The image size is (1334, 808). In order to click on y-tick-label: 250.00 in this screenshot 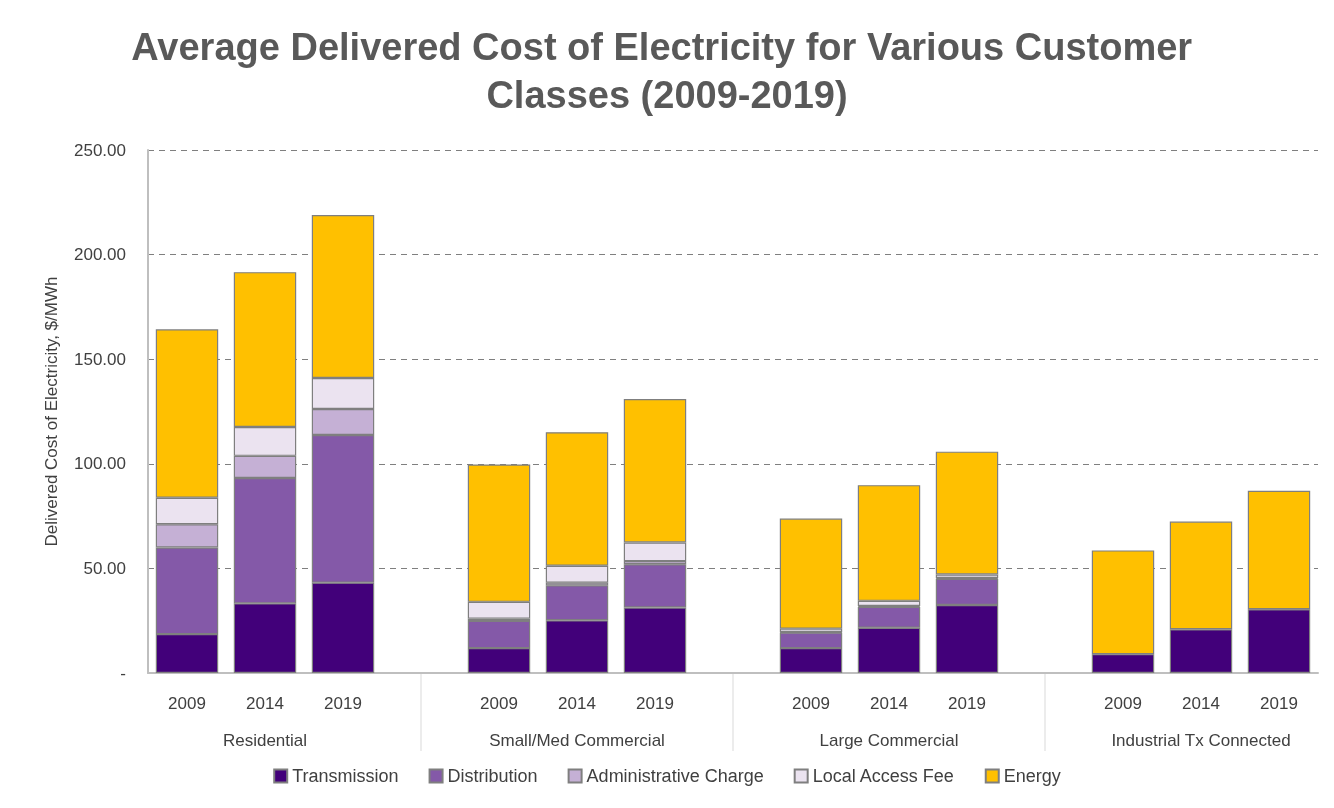, I will do `click(100, 150)`.